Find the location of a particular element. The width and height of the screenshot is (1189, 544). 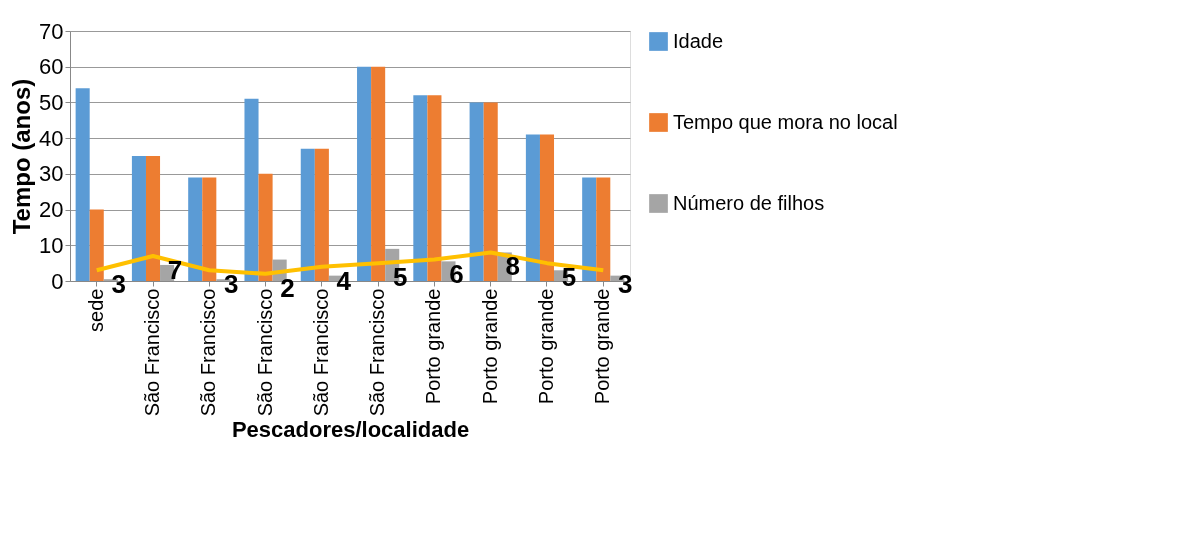

y-tick-label: 0 is located at coordinates (57, 281).